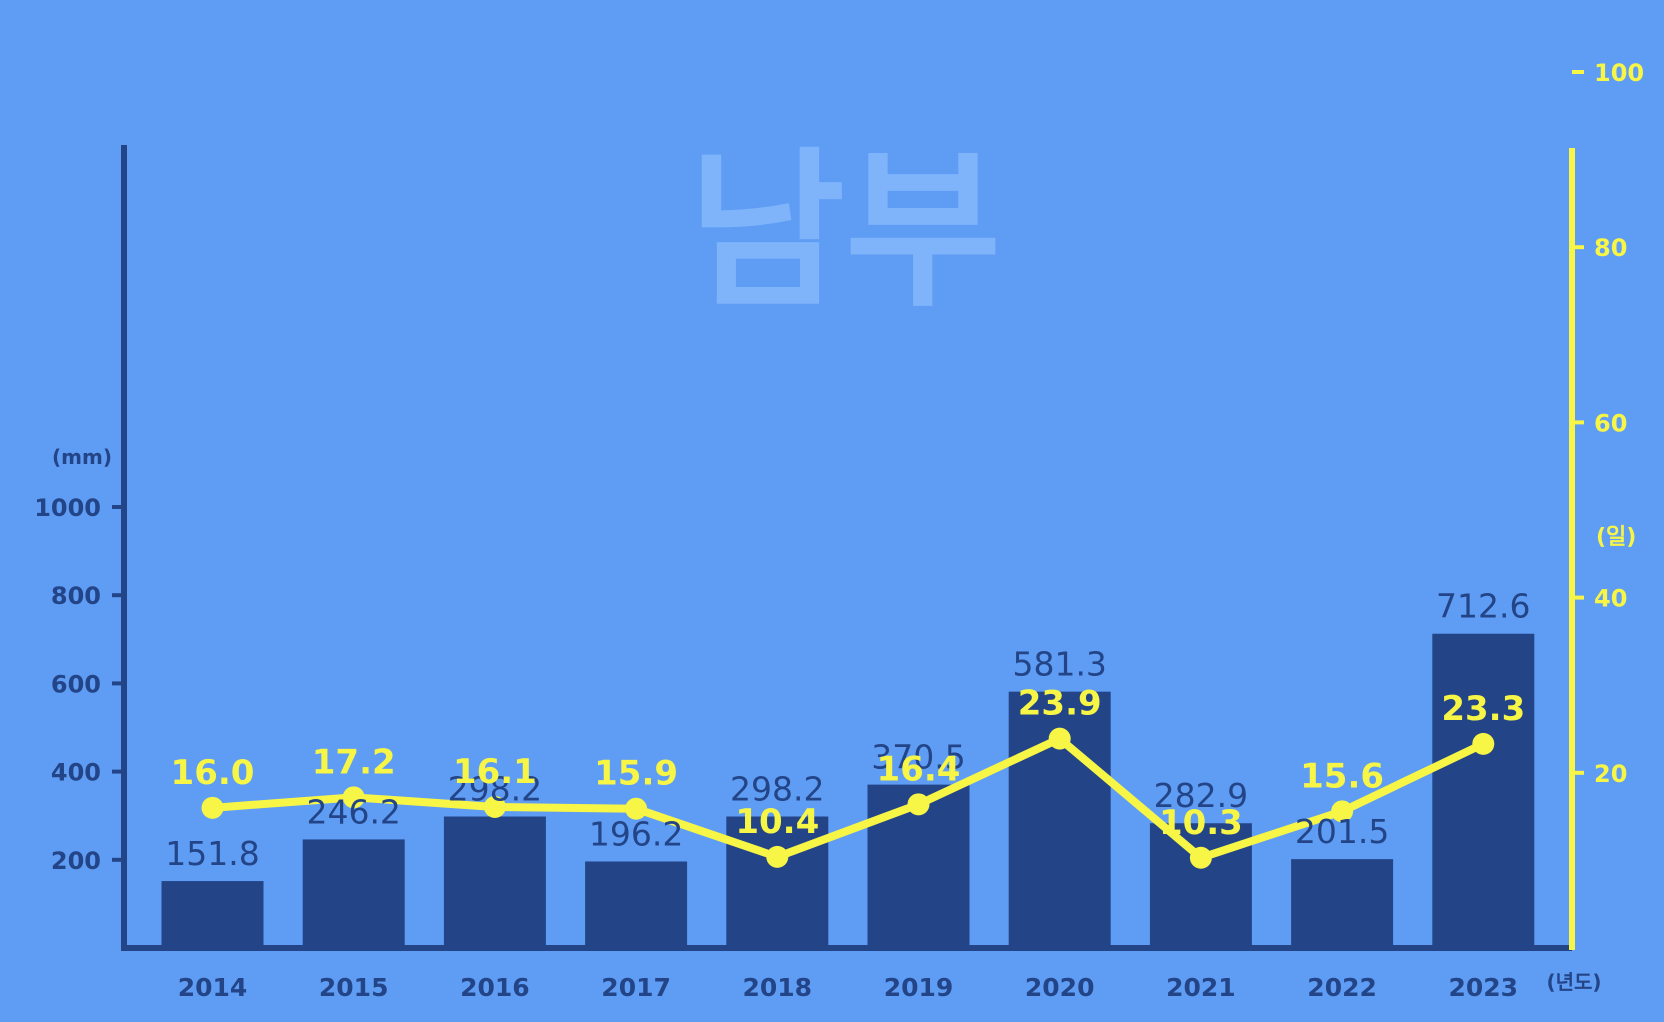 The height and width of the screenshot is (1022, 1664). What do you see at coordinates (212, 853) in the screenshot?
I see `bar-value-label-2014: 151.8` at bounding box center [212, 853].